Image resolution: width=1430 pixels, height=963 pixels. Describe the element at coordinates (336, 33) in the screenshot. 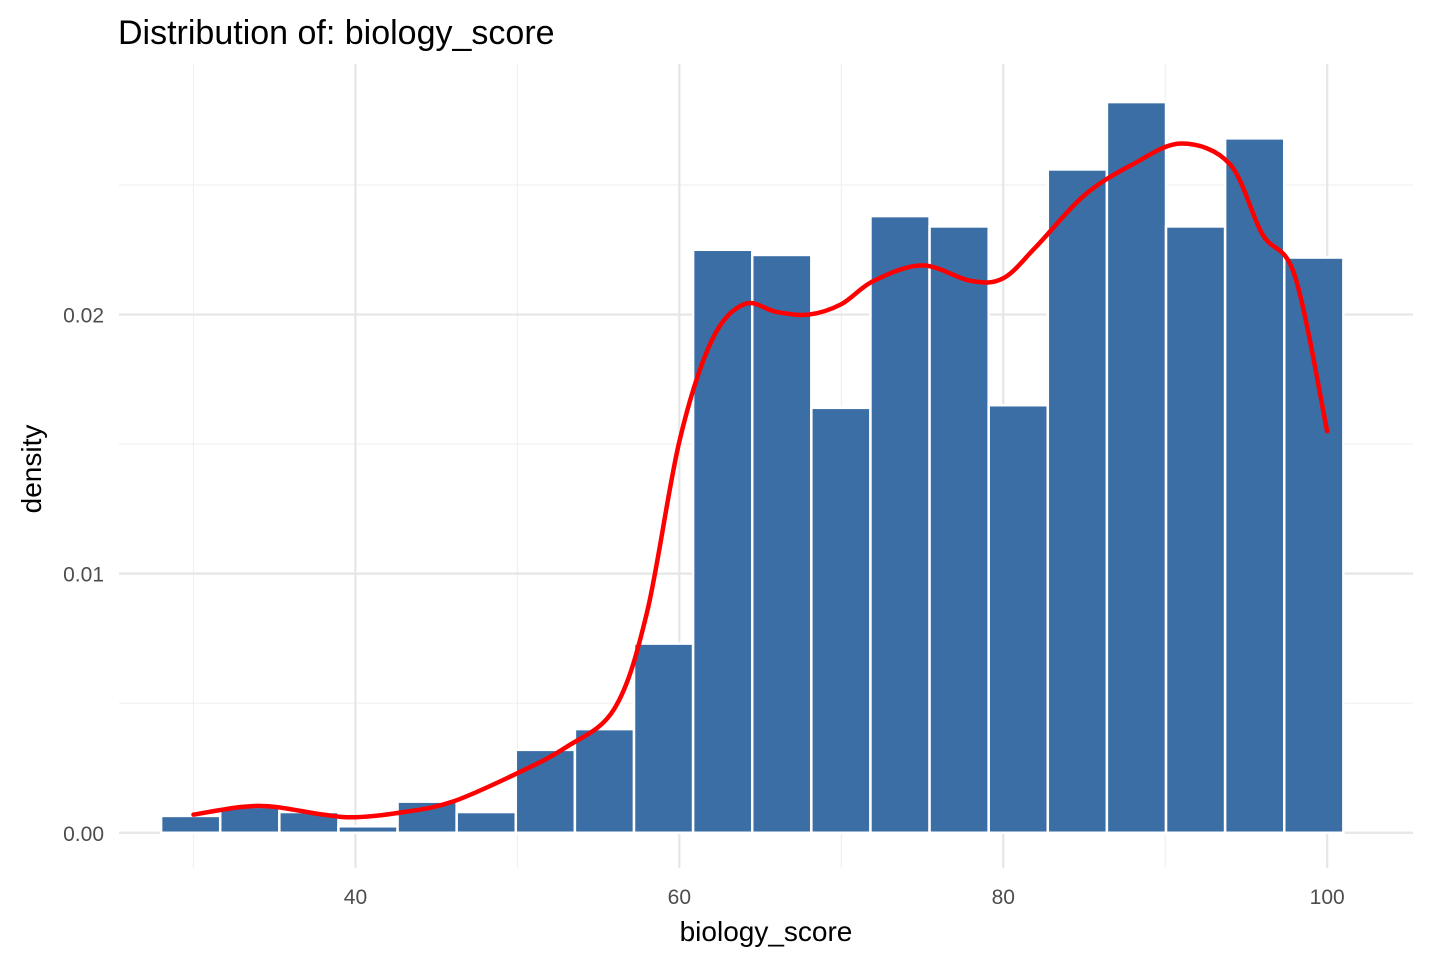

I see `chart-title: Distribution of: biology_score` at that location.